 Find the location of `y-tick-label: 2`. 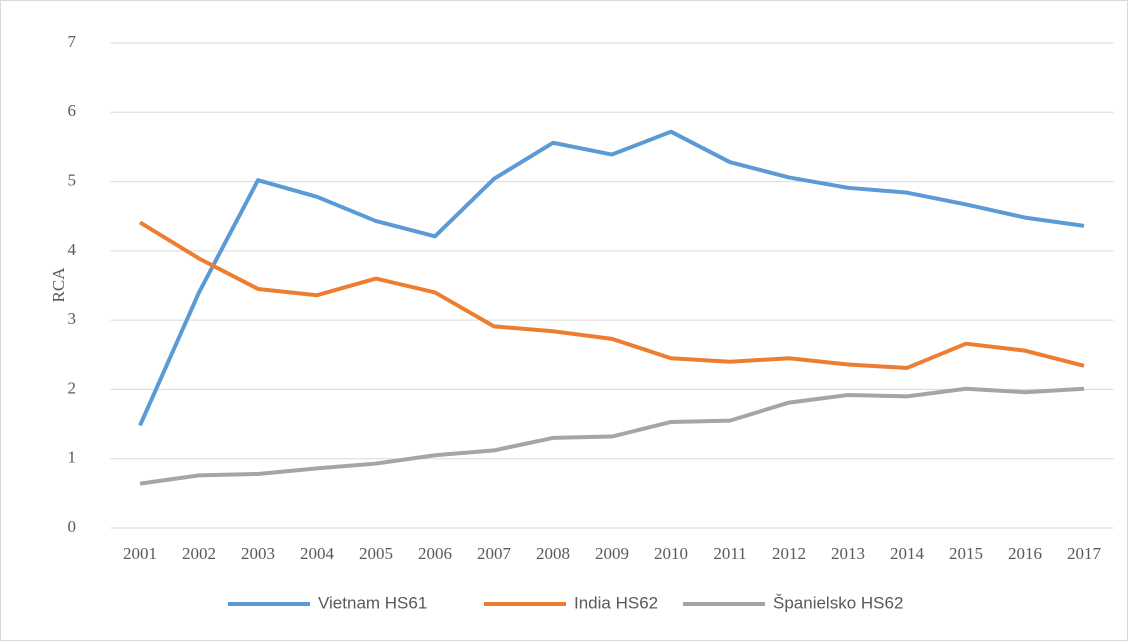

y-tick-label: 2 is located at coordinates (72, 387).